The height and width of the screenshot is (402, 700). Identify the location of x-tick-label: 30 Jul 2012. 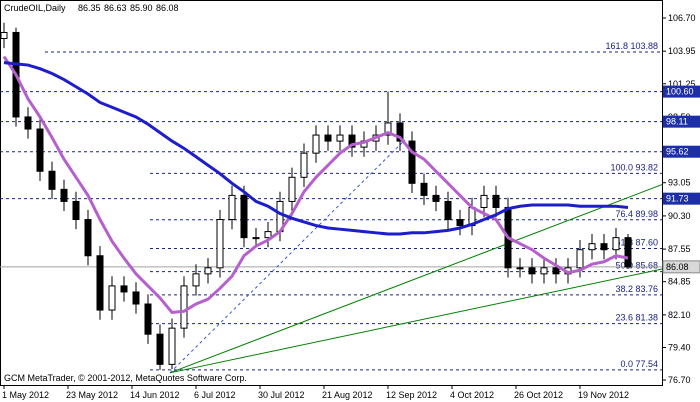
(281, 395).